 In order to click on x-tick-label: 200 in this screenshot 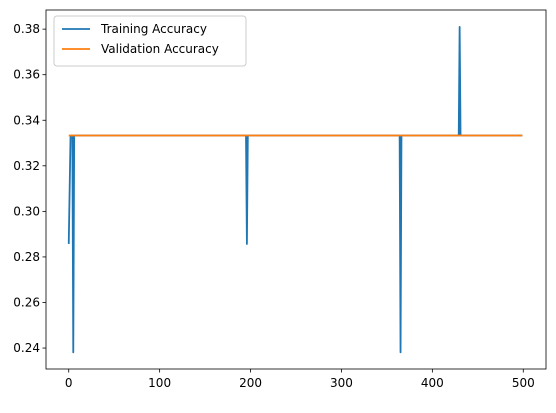, I will do `click(250, 383)`.